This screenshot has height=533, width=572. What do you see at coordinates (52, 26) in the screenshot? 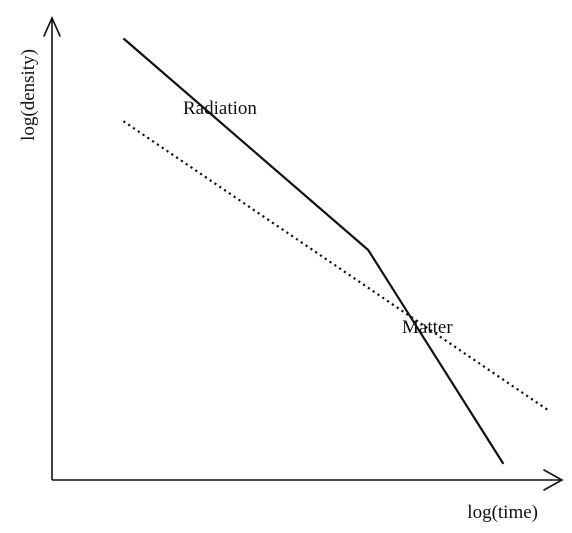
I see `y-axis-arrow` at bounding box center [52, 26].